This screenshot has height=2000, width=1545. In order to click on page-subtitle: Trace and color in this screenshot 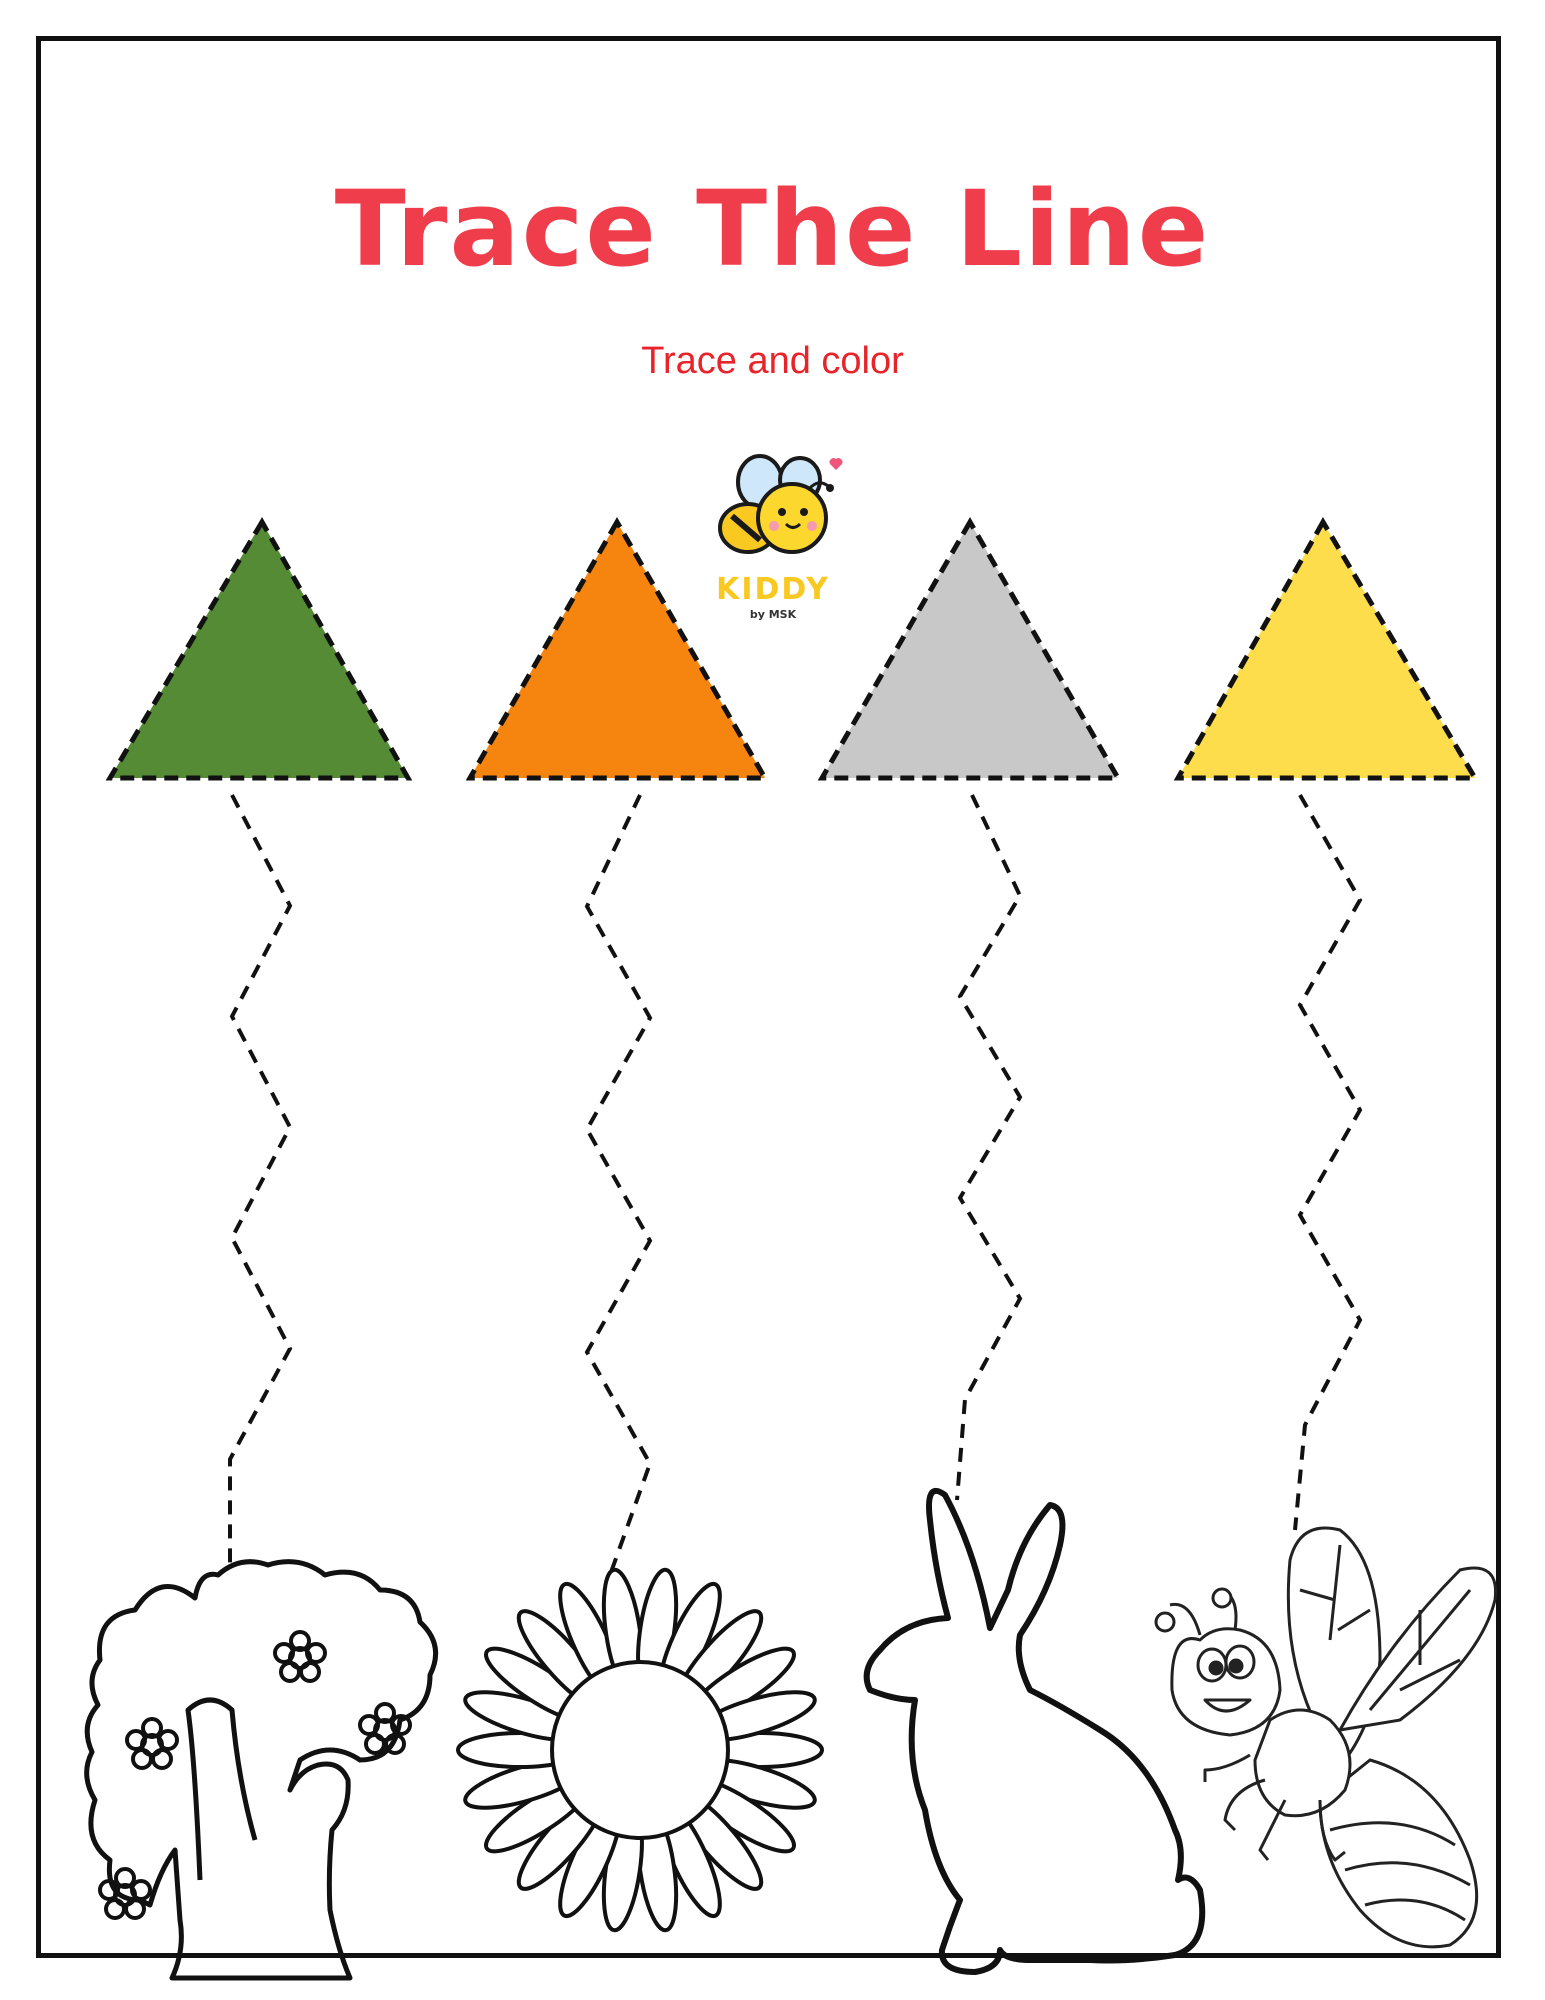, I will do `click(772, 361)`.